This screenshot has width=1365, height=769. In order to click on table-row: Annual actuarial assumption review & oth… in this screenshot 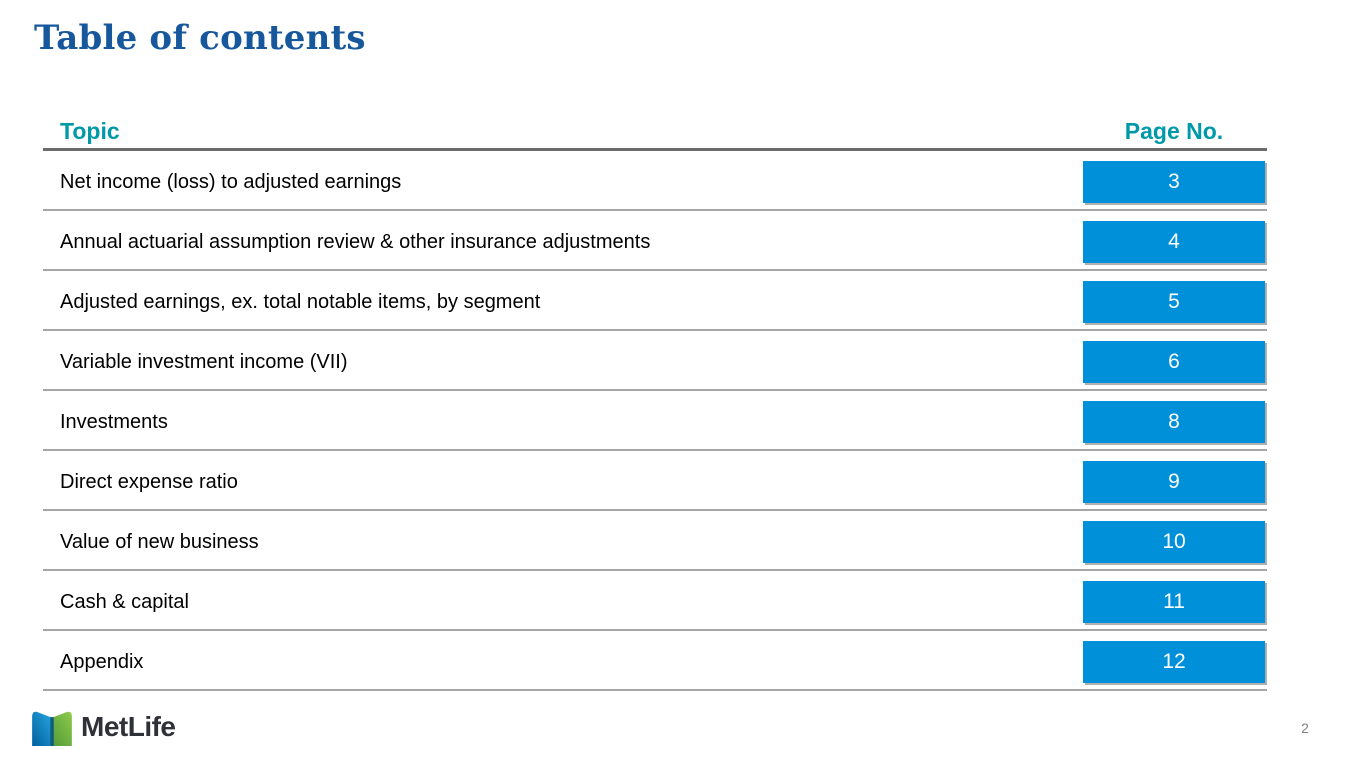, I will do `click(655, 241)`.